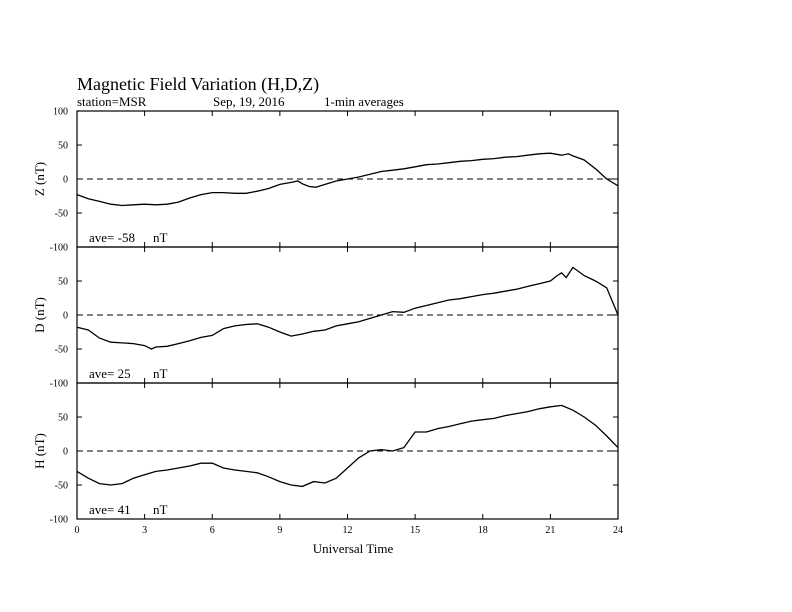 Image resolution: width=792 pixels, height=612 pixels. I want to click on x-tick-label: 18, so click(483, 530).